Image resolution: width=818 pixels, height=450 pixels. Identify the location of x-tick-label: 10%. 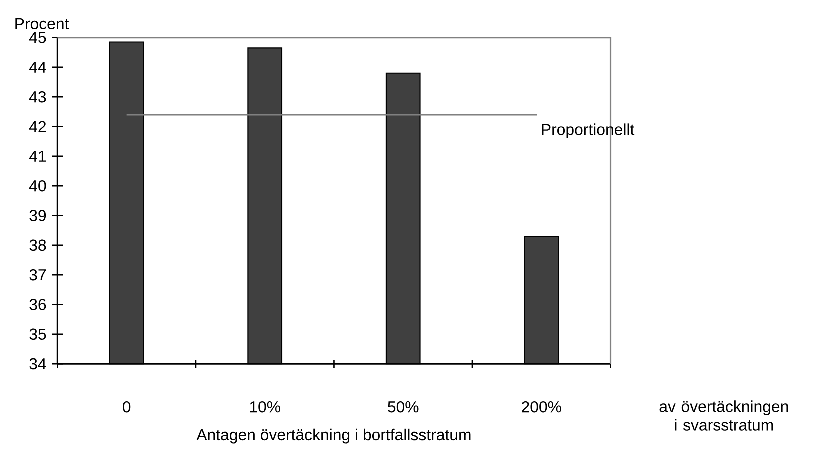
(265, 407).